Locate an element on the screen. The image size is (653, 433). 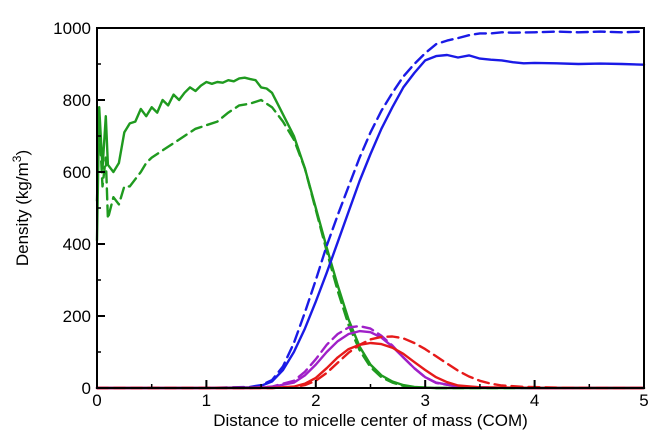
x-tick-label: 4 is located at coordinates (534, 400).